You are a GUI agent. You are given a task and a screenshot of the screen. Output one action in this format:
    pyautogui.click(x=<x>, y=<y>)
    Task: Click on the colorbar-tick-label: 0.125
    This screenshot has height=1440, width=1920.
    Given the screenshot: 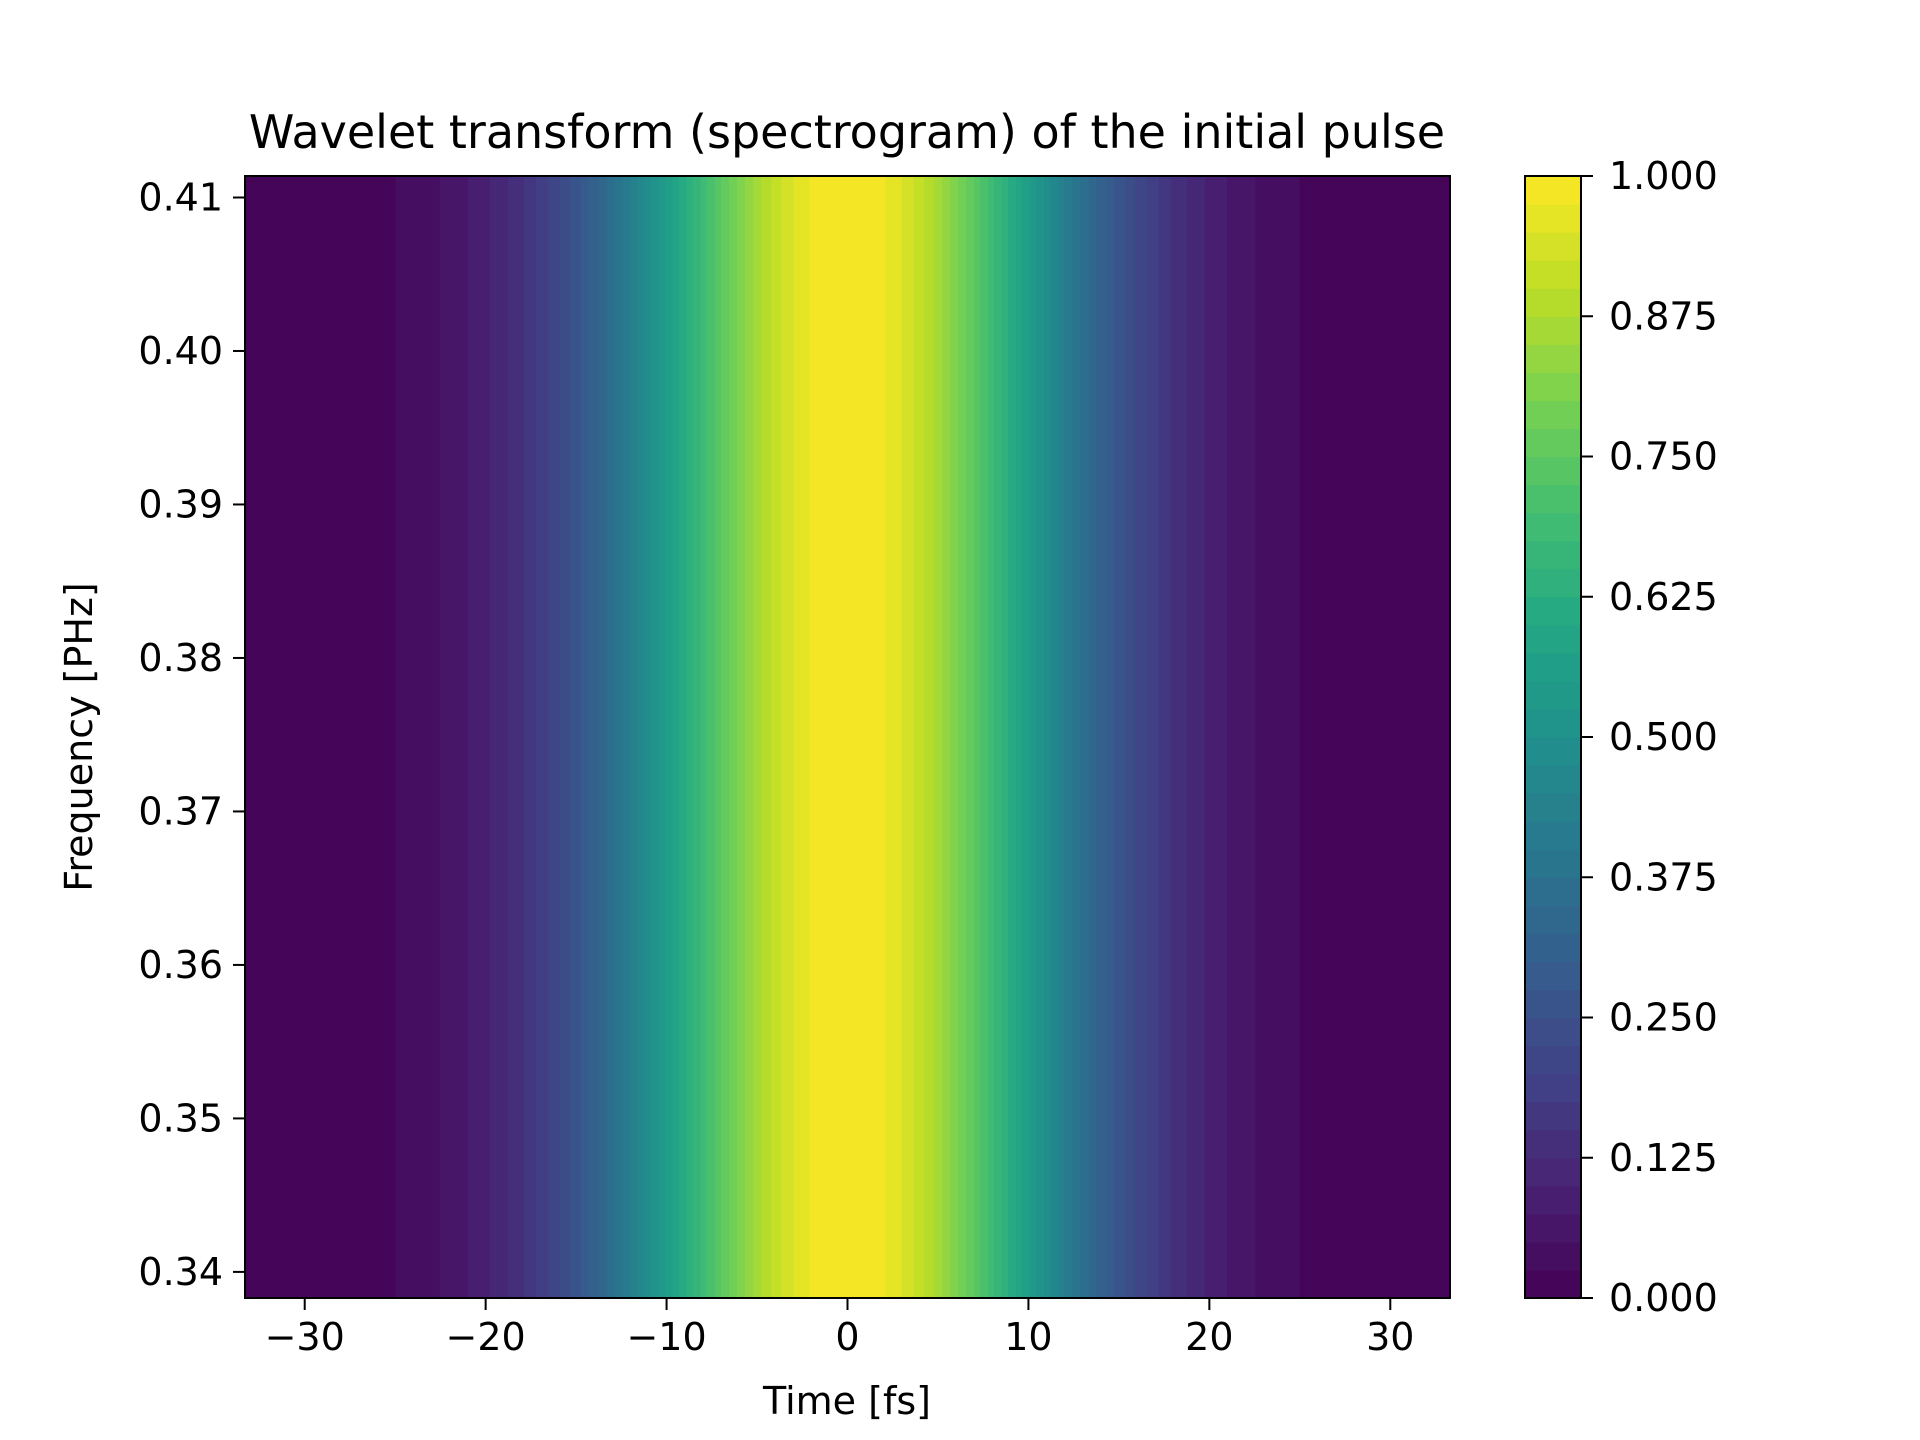 What is the action you would take?
    pyautogui.click(x=1663, y=1158)
    